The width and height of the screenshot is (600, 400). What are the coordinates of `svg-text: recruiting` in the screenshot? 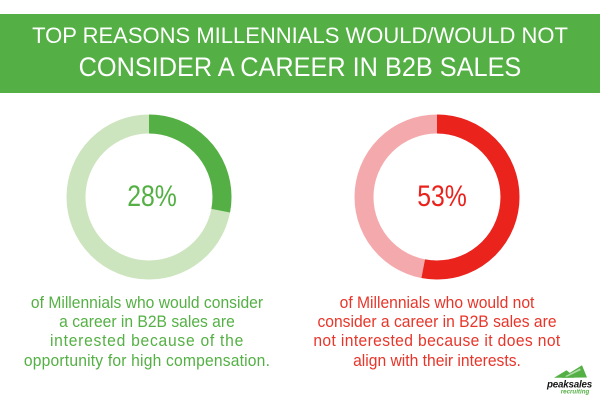 It's located at (575, 391).